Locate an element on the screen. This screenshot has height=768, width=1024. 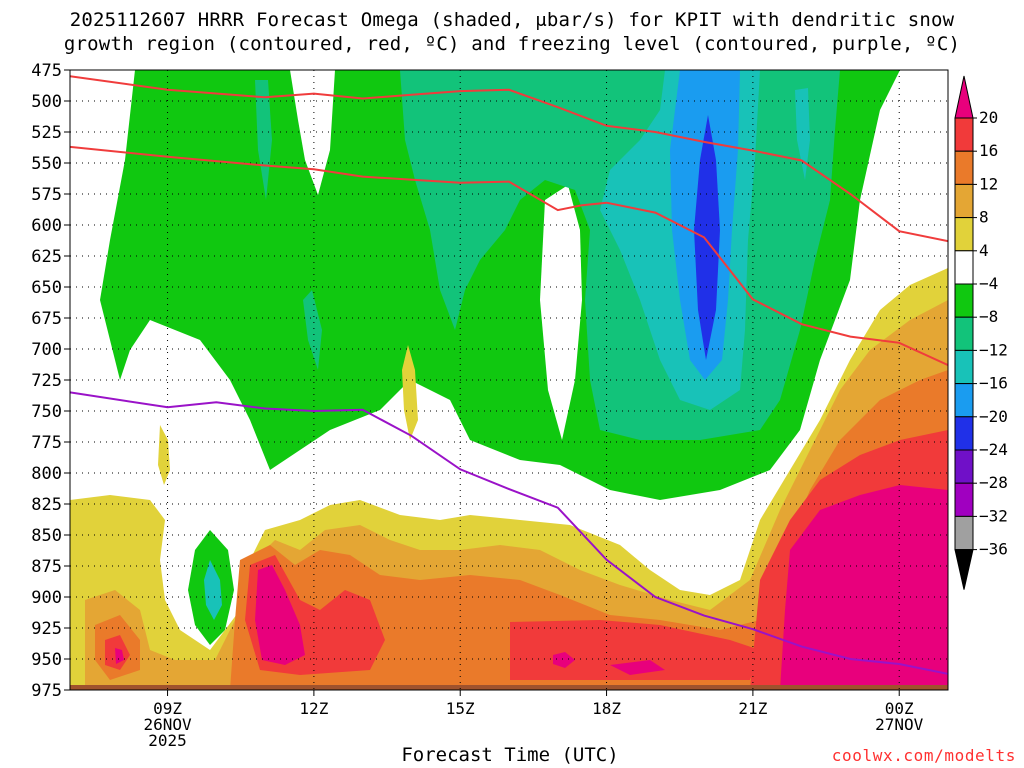
colorbar-label: 4 is located at coordinates (984, 250).